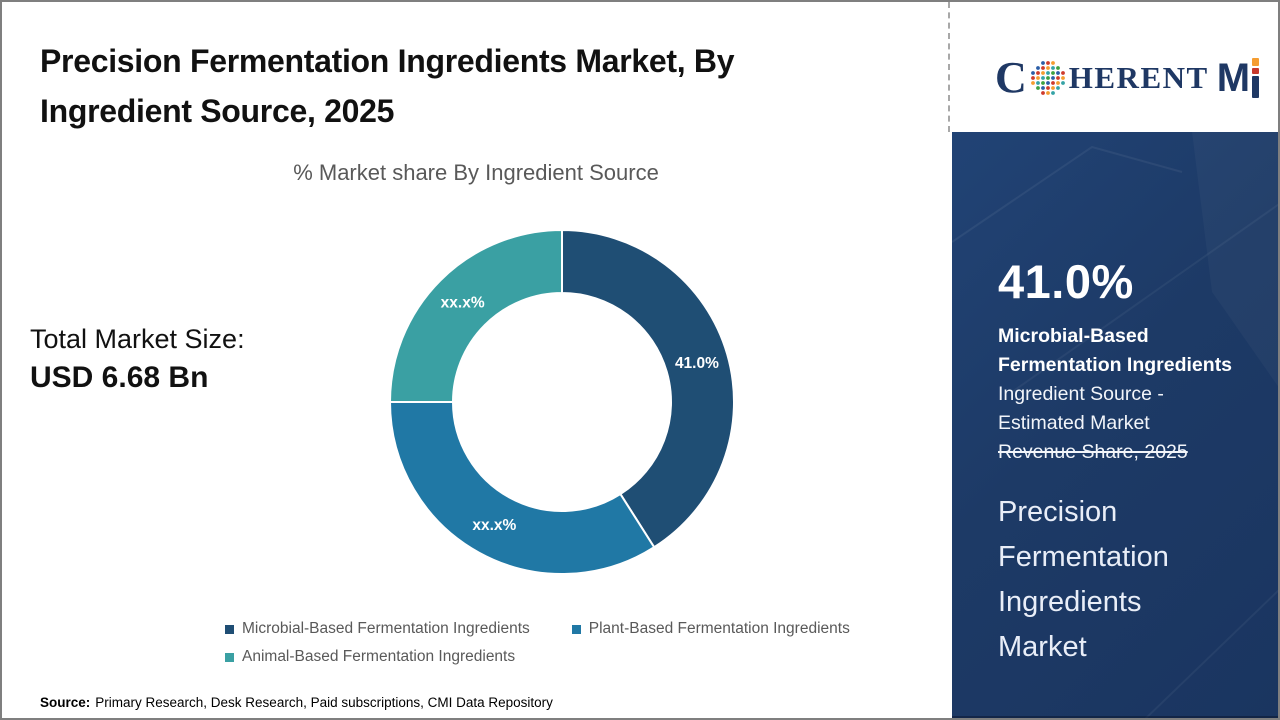 Image resolution: width=1280 pixels, height=720 pixels. What do you see at coordinates (137, 339) in the screenshot?
I see `total-market-size-label: Total Market Size:` at bounding box center [137, 339].